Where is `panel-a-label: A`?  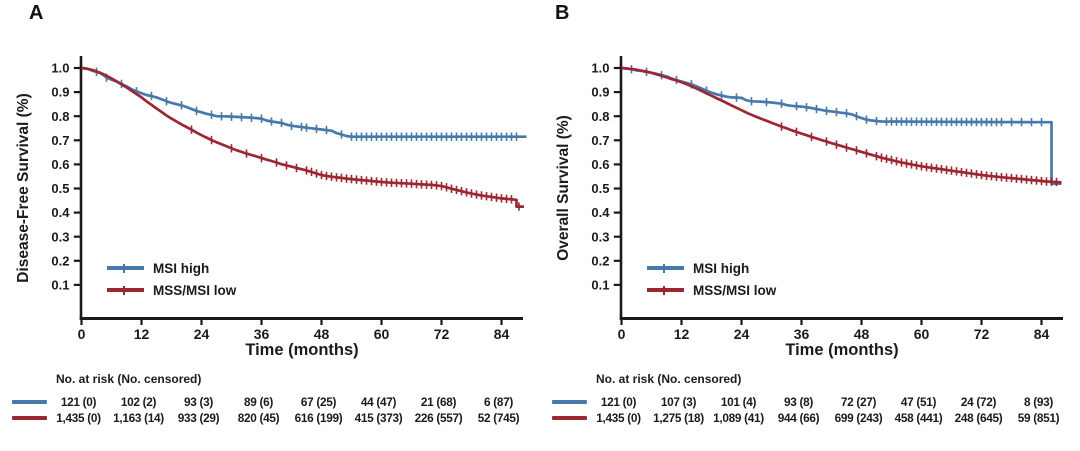
panel-a-label: A is located at coordinates (36, 13).